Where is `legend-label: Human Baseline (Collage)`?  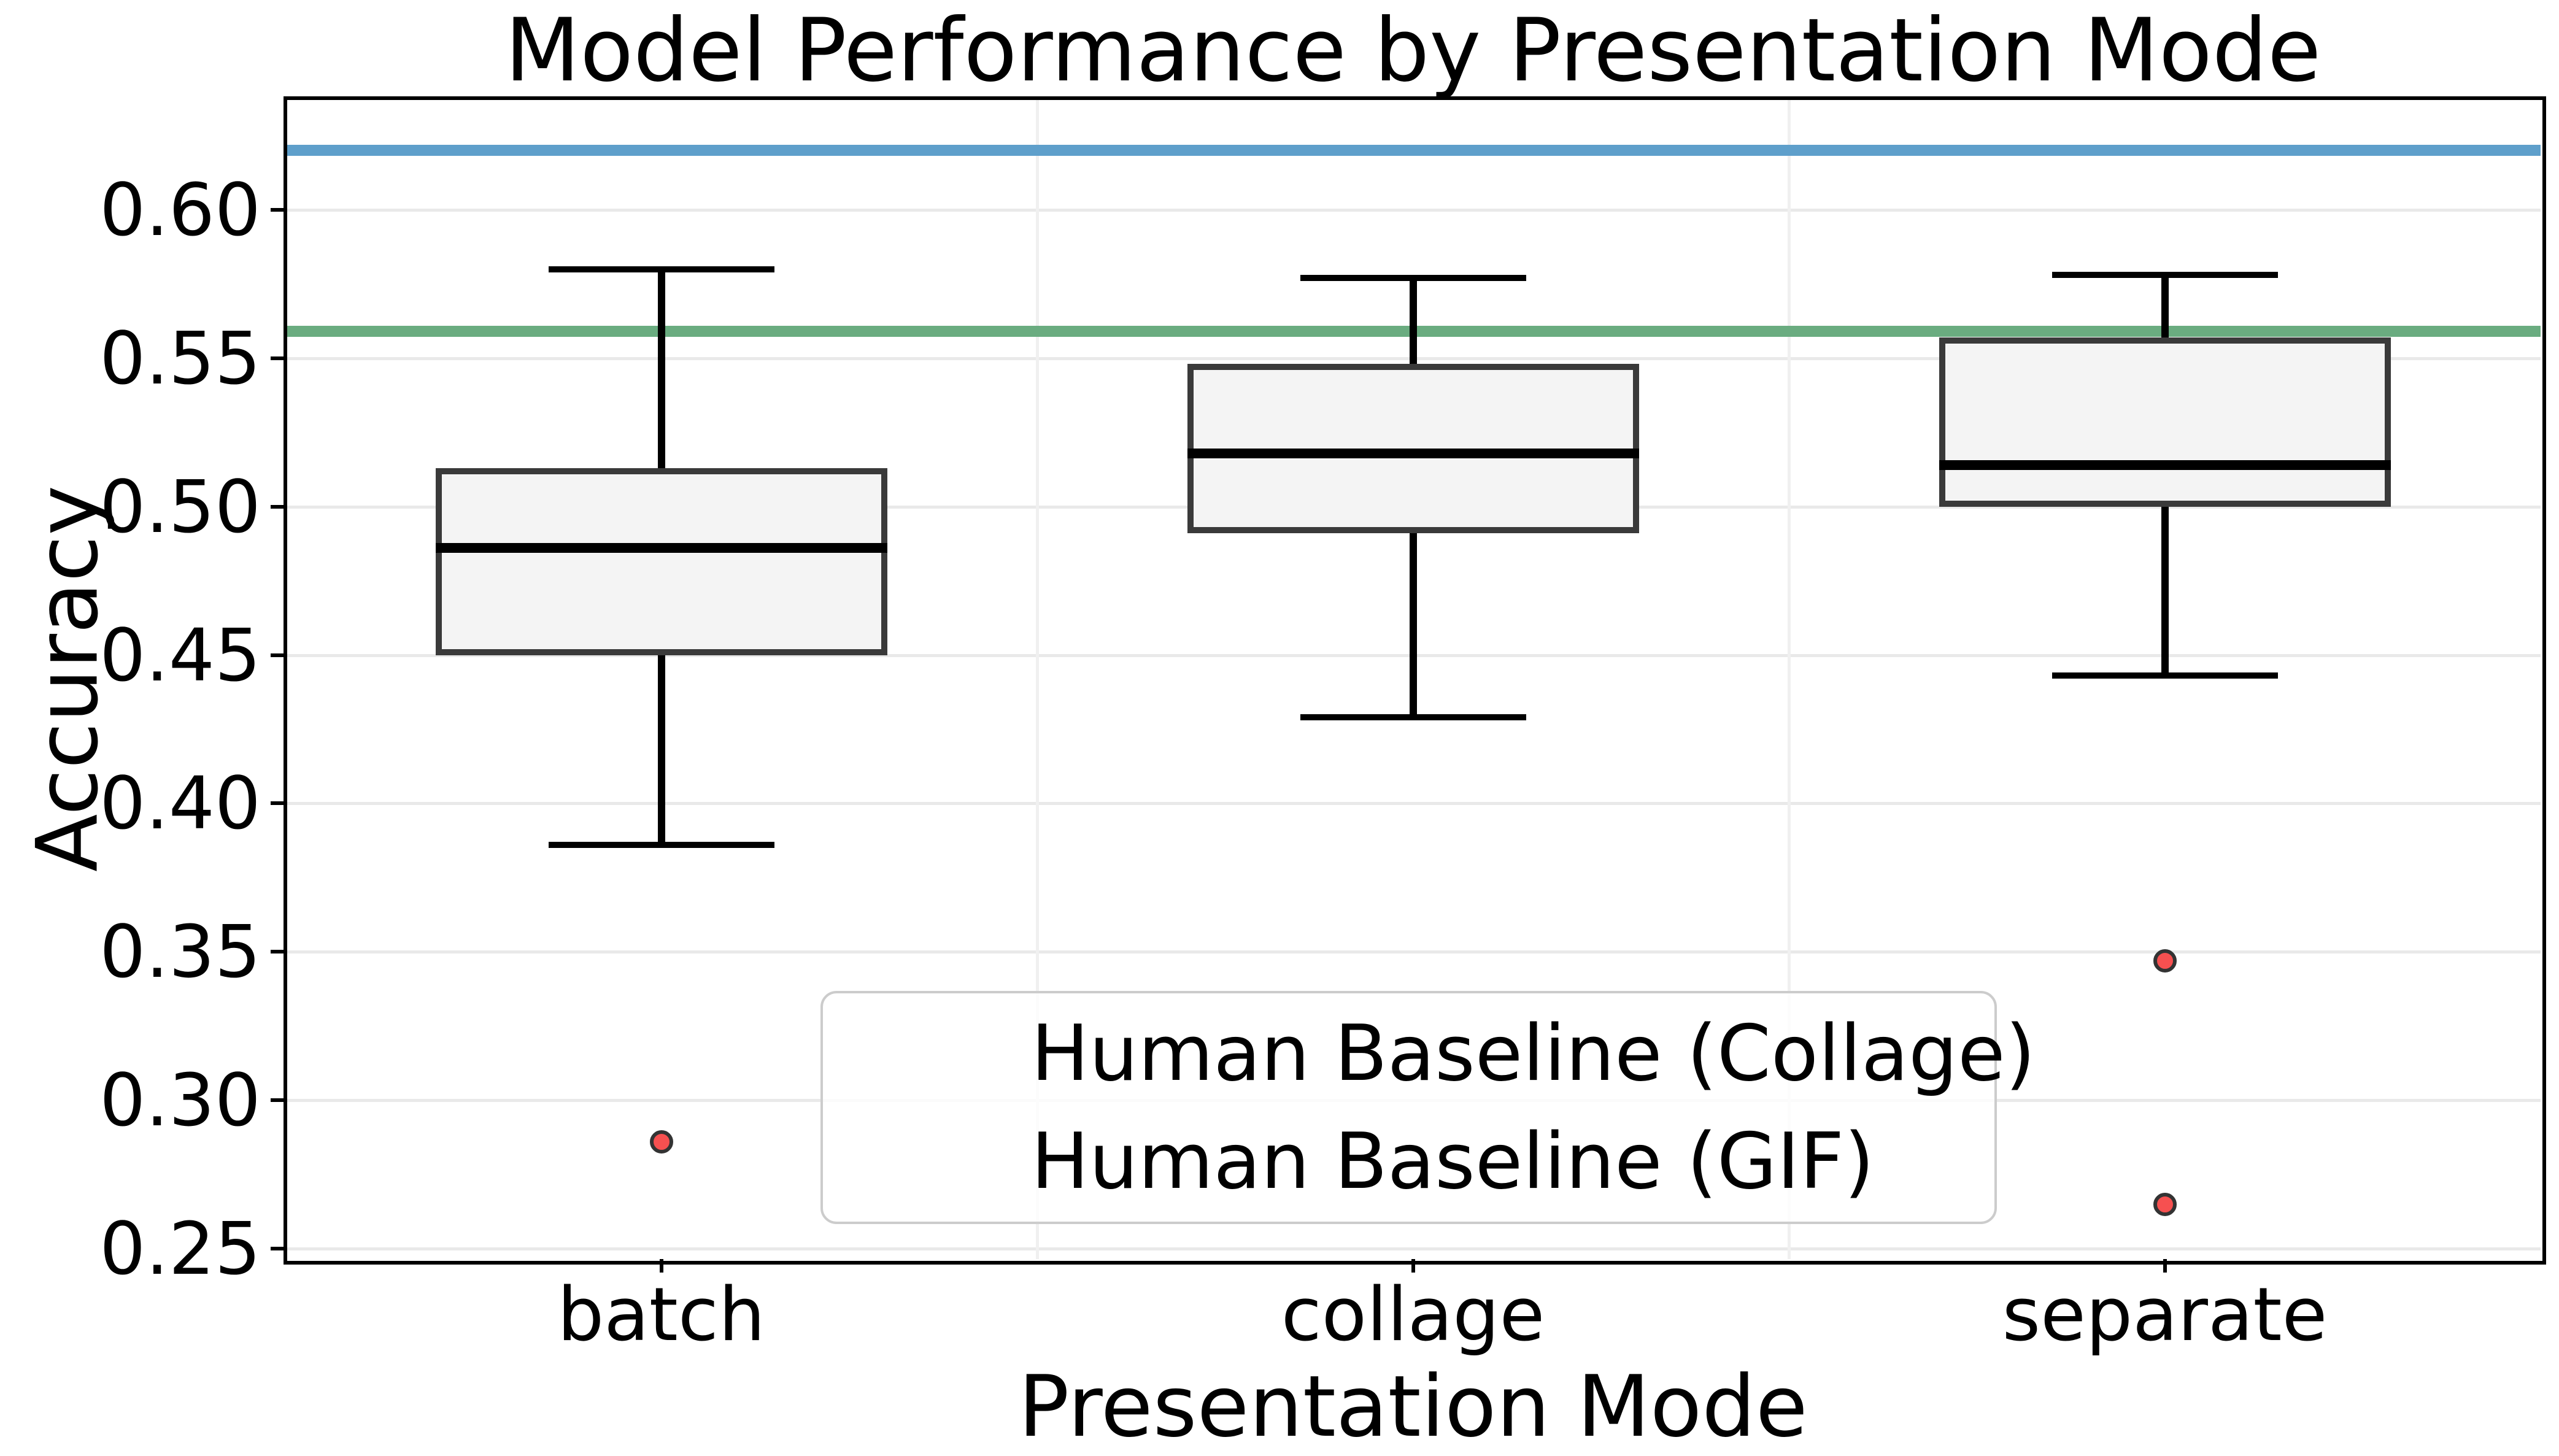 legend-label: Human Baseline (Collage) is located at coordinates (1534, 1053).